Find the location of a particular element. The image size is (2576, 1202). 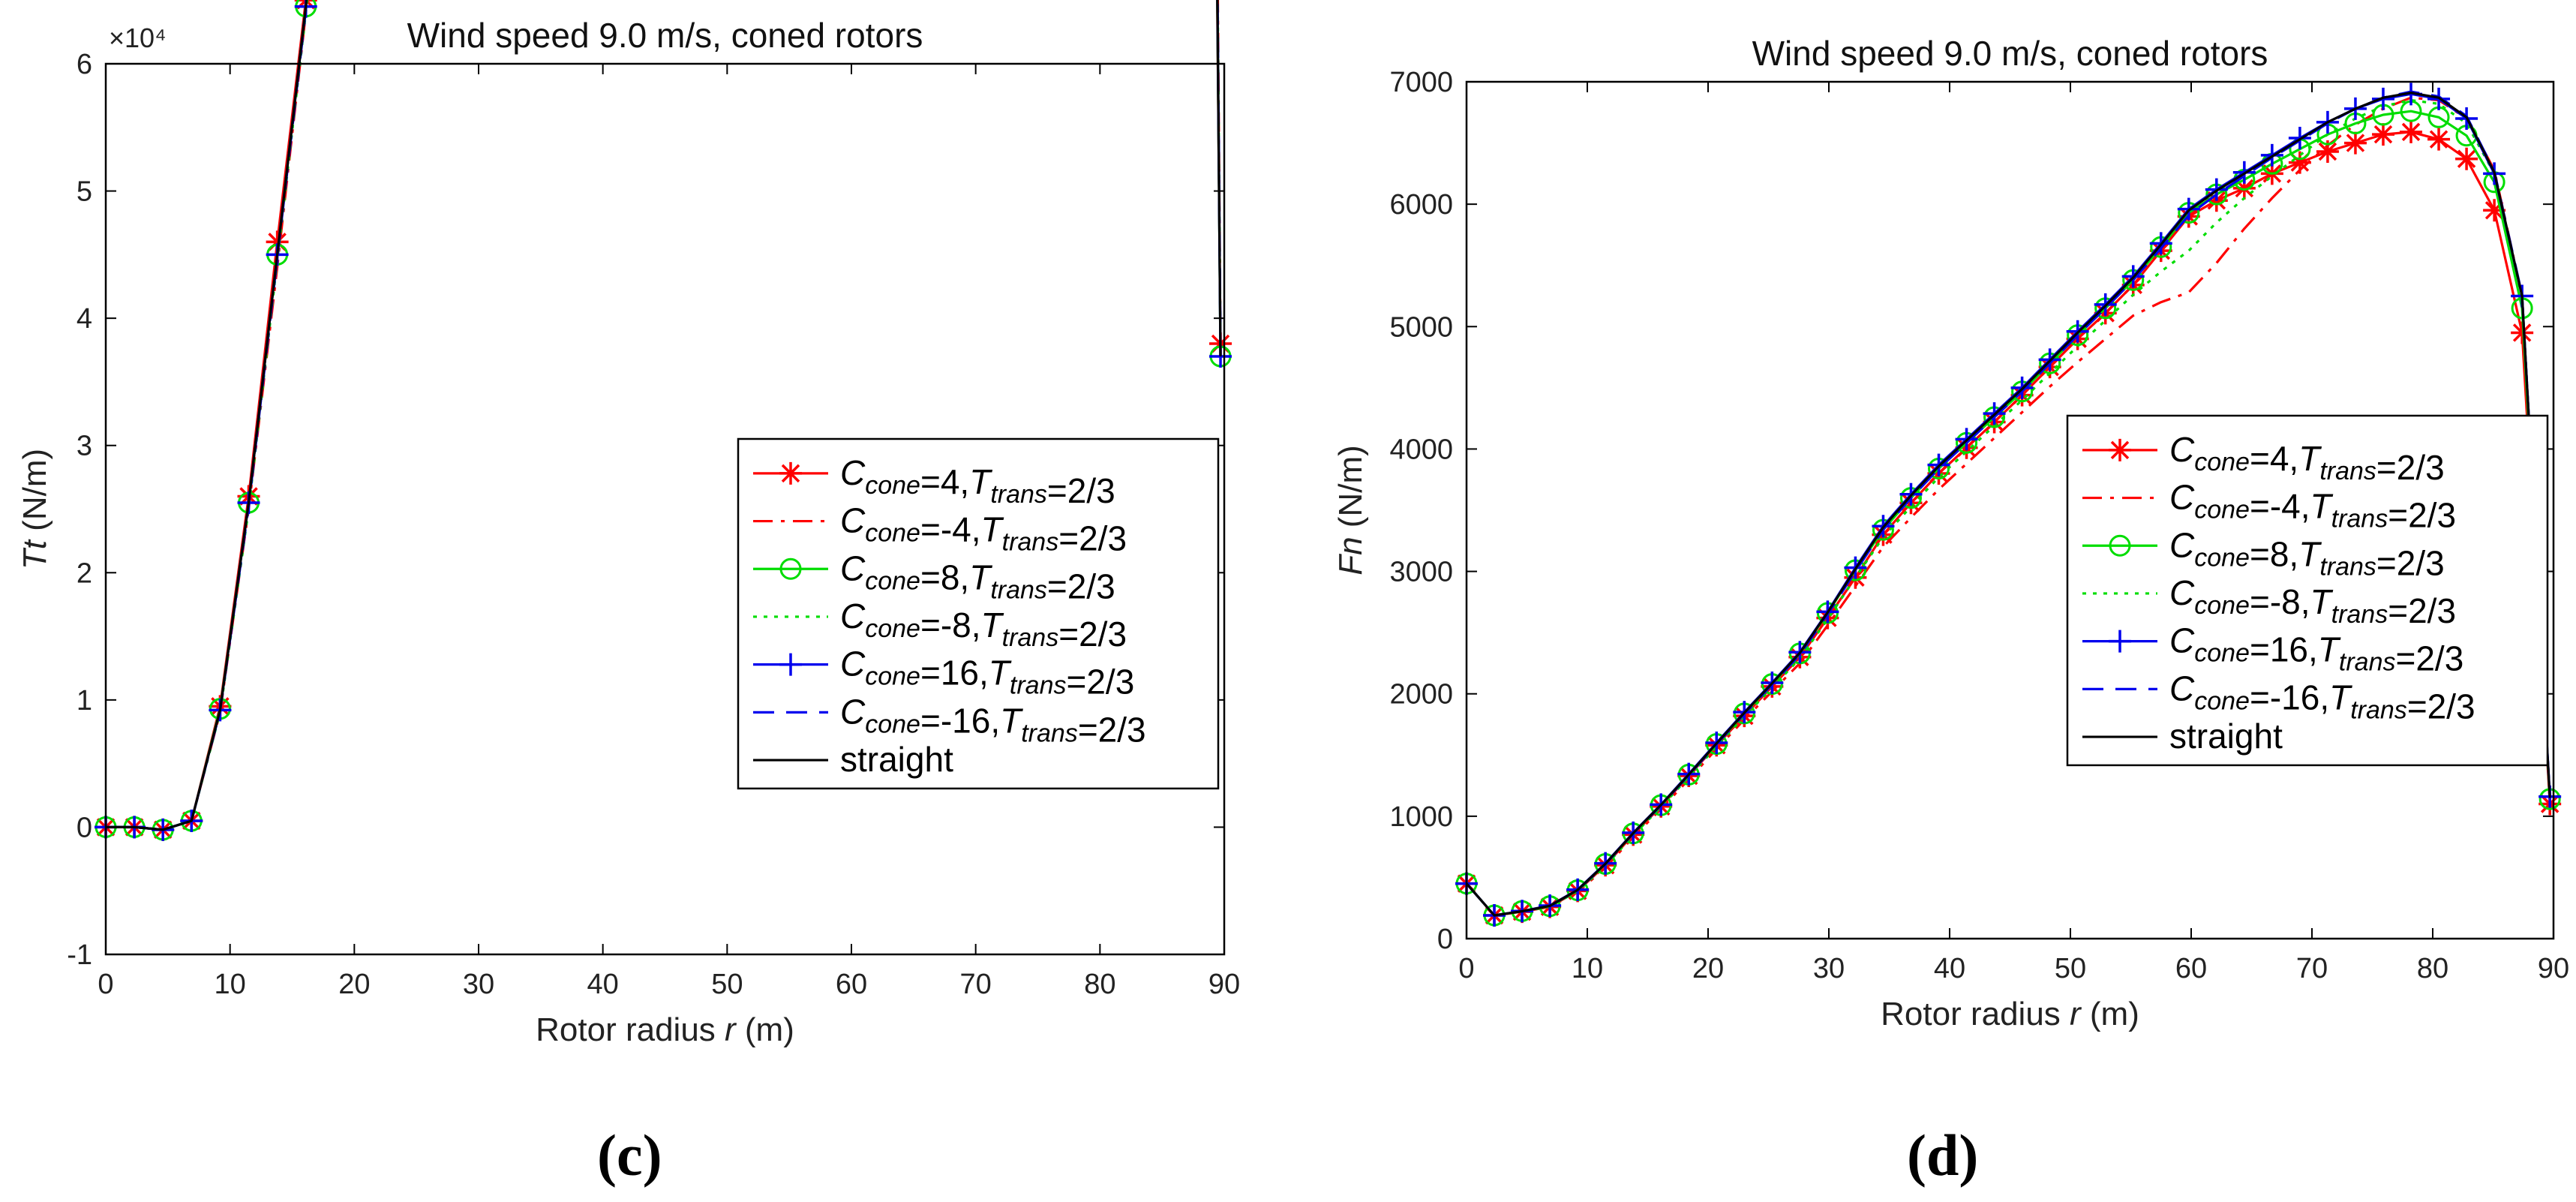

x-tick-label-c-8: 80 is located at coordinates (1099, 984).